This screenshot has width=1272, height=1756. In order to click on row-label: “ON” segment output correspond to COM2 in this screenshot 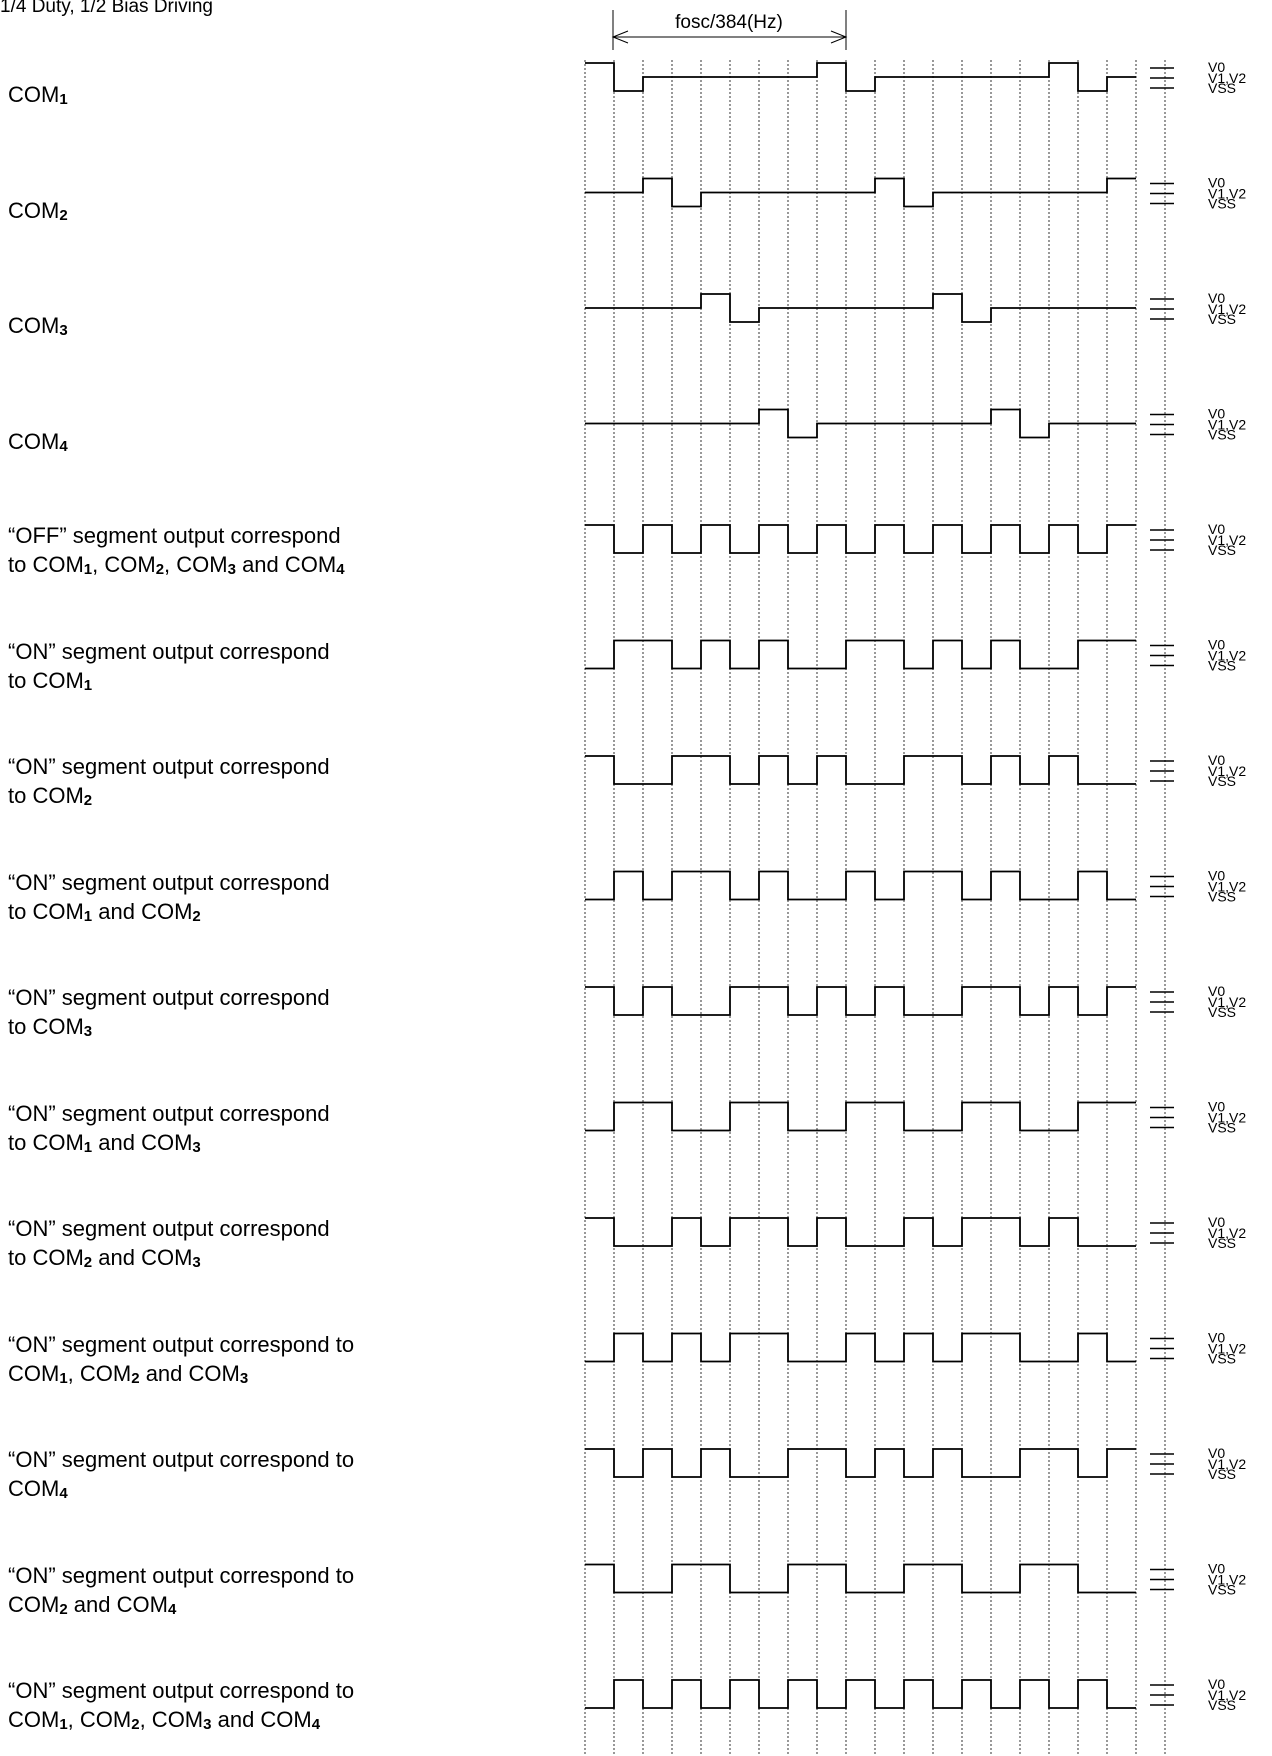, I will do `click(169, 783)`.